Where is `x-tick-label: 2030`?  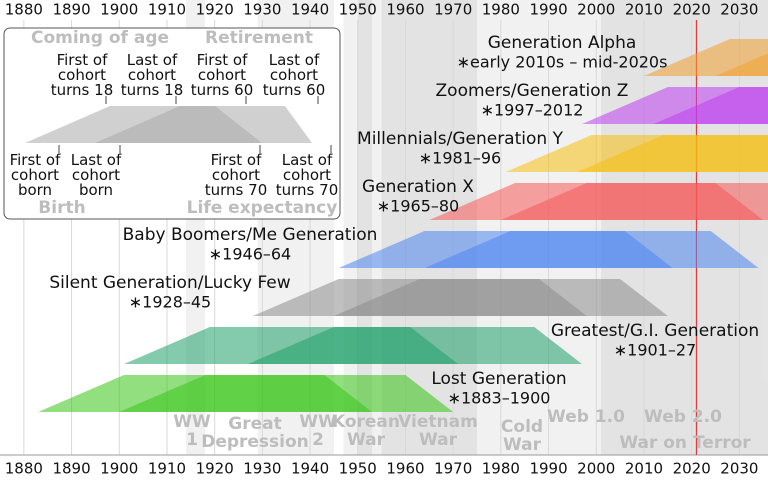
x-tick-label: 2030 is located at coordinates (739, 10).